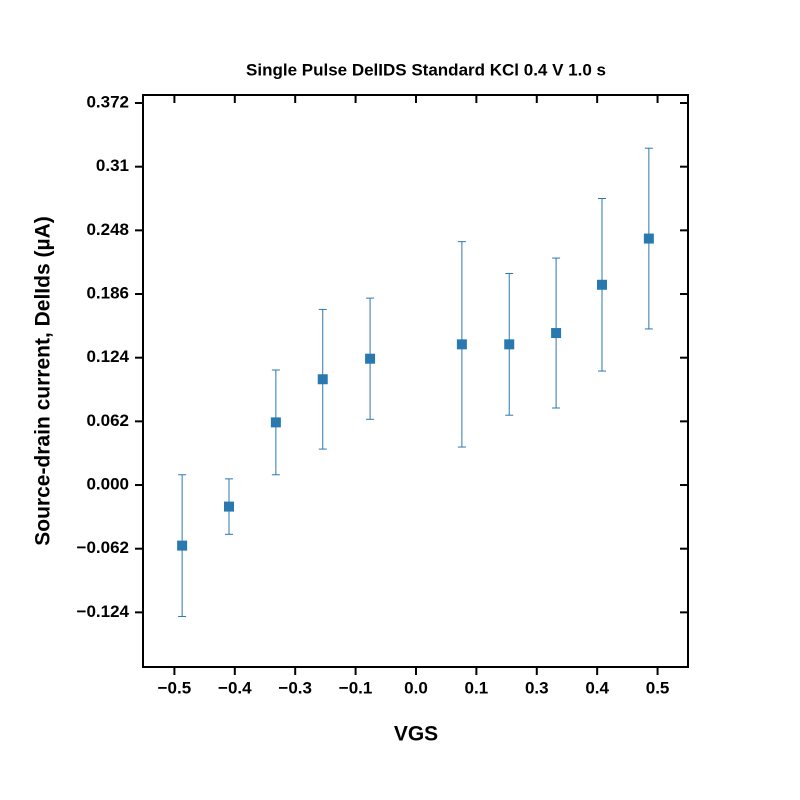  Describe the element at coordinates (477, 687) in the screenshot. I see `x-tick-label: 0.1` at that location.